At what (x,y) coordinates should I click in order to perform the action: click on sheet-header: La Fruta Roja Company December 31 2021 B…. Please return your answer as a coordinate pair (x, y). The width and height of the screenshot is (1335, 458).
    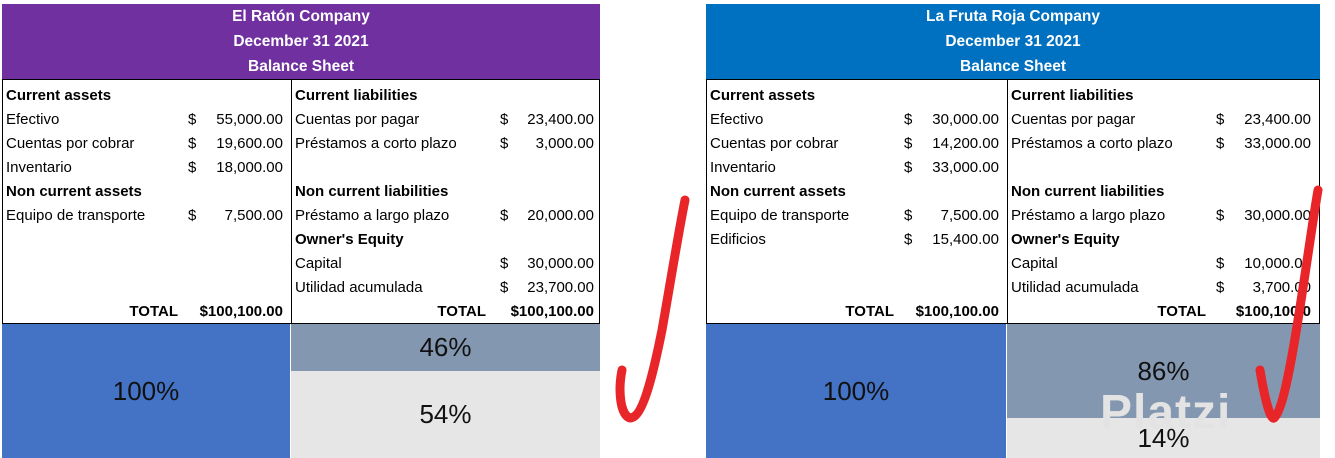
    Looking at the image, I should click on (1013, 41).